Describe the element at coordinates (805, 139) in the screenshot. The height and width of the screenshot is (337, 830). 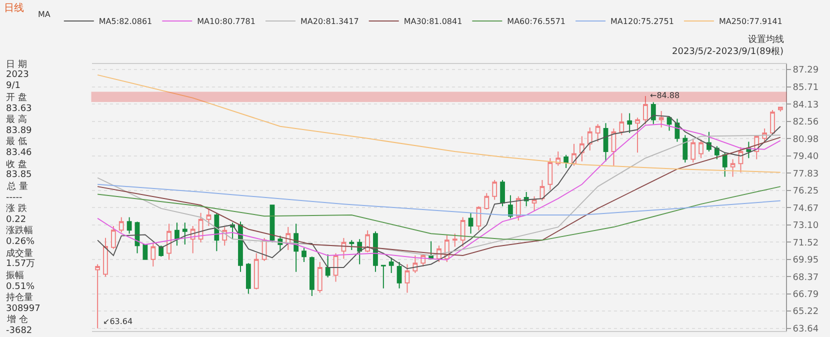
I see `y-tick-label: 80.98` at that location.